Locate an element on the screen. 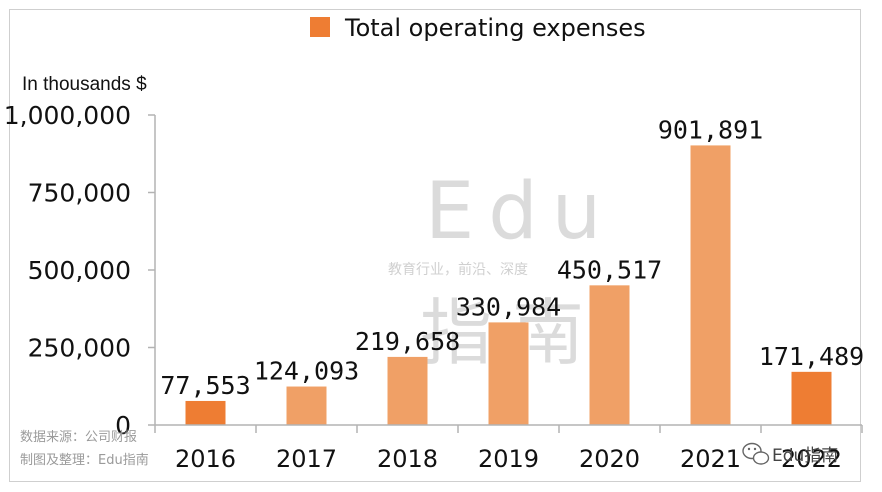 This screenshot has height=492, width=882. bar-2020 is located at coordinates (609, 355).